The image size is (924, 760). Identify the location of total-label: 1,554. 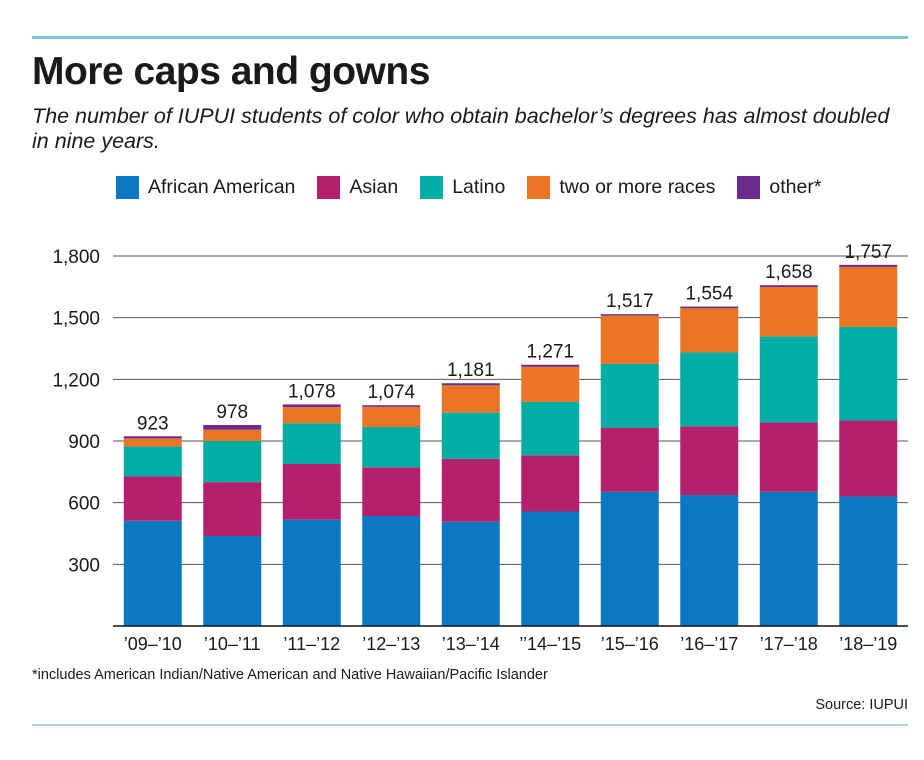
(709, 294).